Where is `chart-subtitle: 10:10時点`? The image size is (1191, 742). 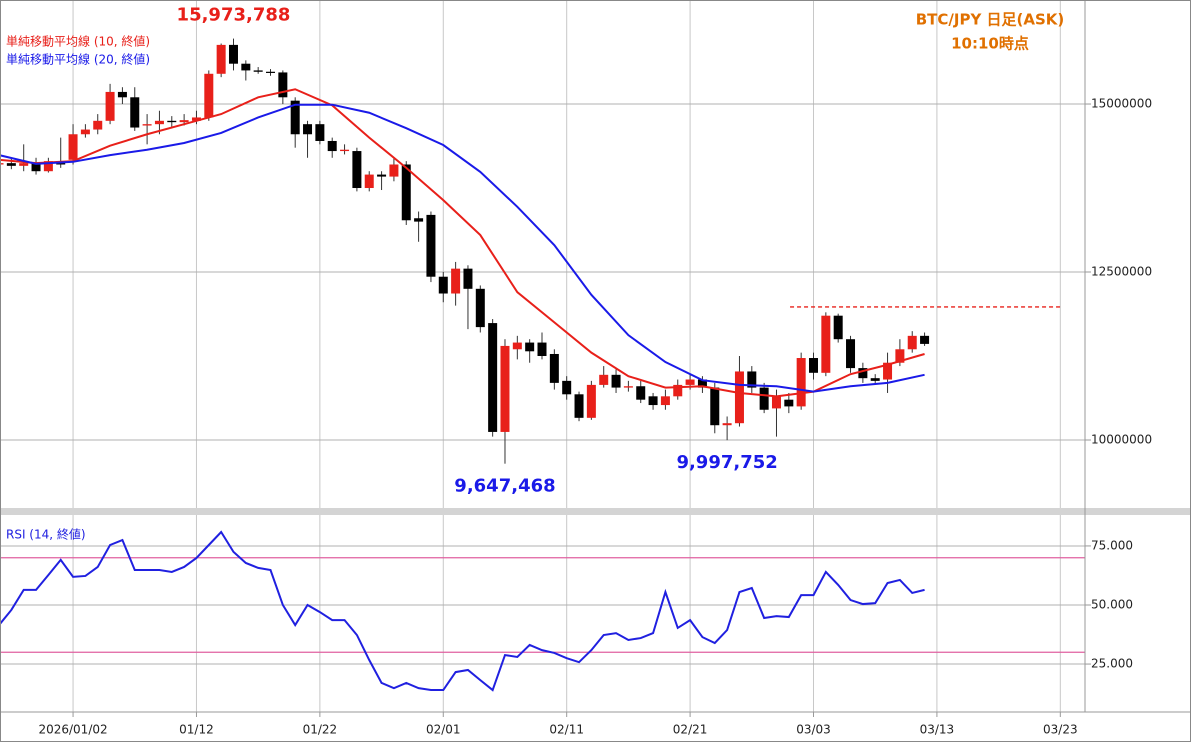
chart-subtitle: 10:10時点 is located at coordinates (990, 44).